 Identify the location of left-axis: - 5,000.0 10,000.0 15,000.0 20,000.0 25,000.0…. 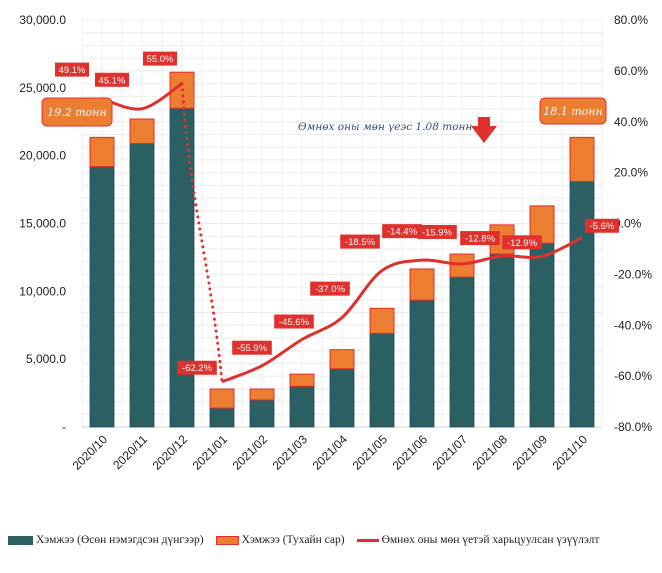
(42, 223).